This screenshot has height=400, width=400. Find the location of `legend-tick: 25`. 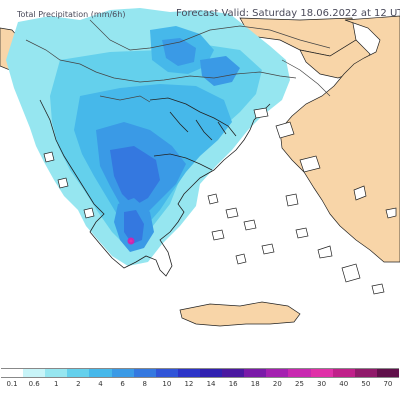

legend-tick: 25 is located at coordinates (299, 384).